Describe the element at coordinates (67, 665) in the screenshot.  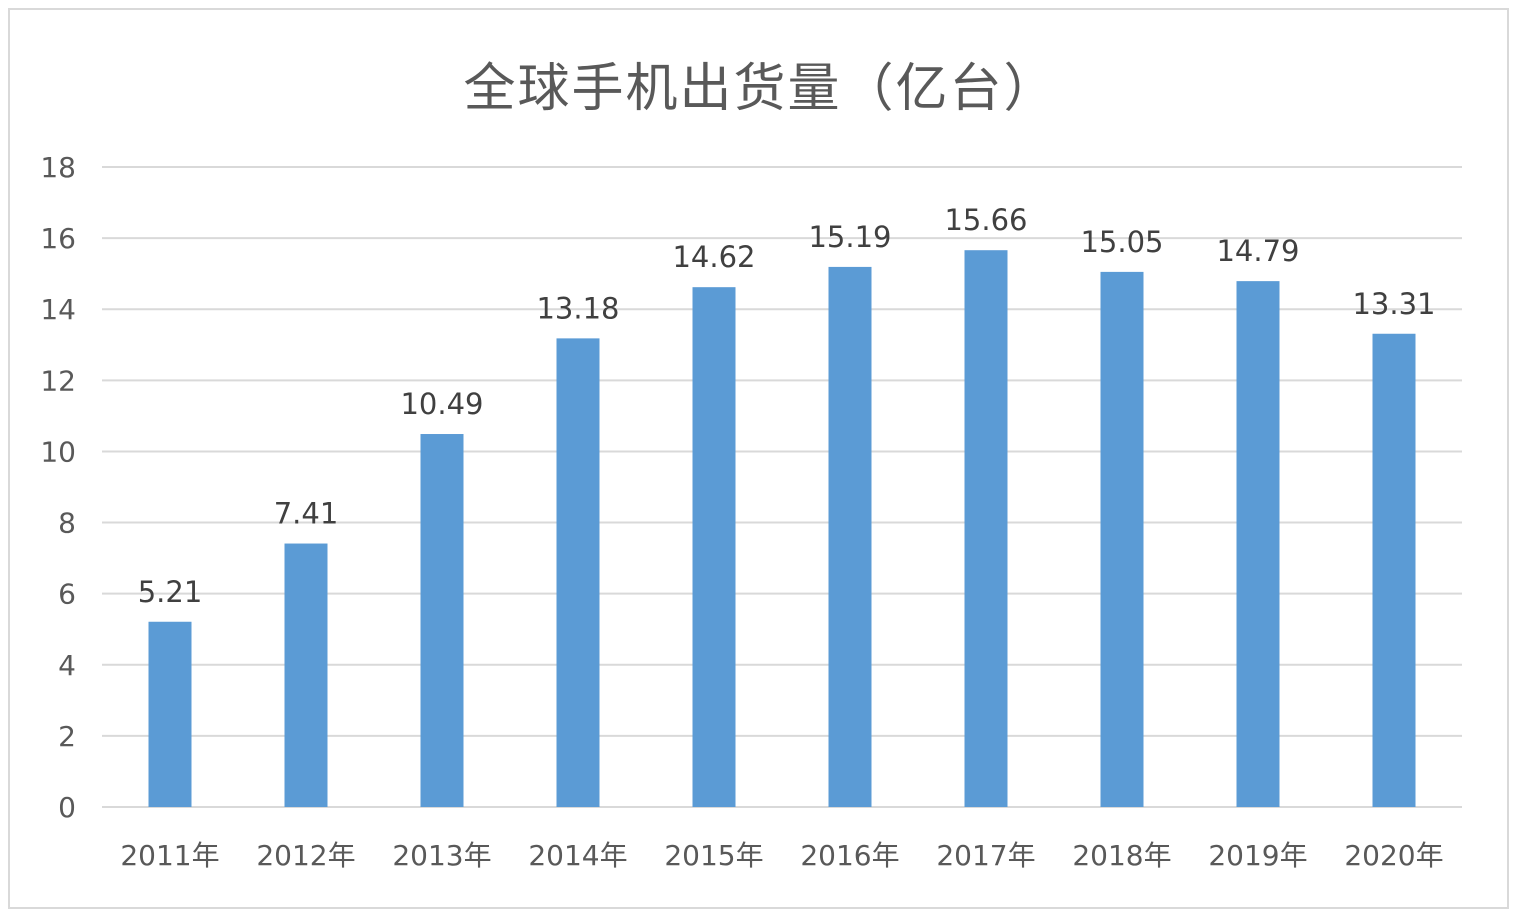
I see `y-tick-label: 4` at that location.